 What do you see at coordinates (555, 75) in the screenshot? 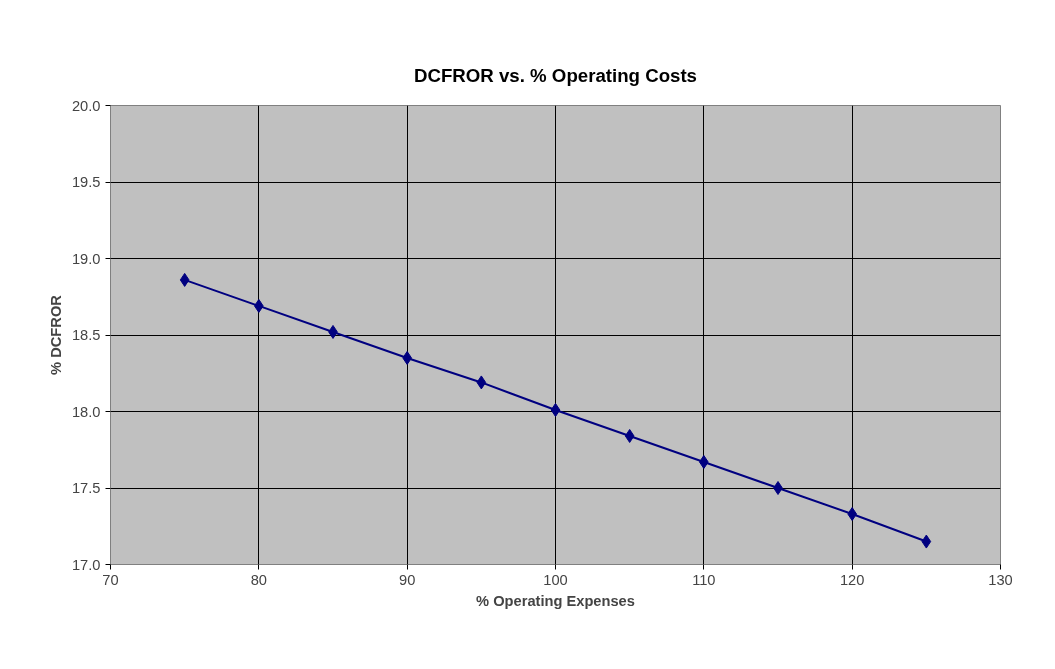
I see `chart-title: DCFROR vs. % Operating Costs` at bounding box center [555, 75].